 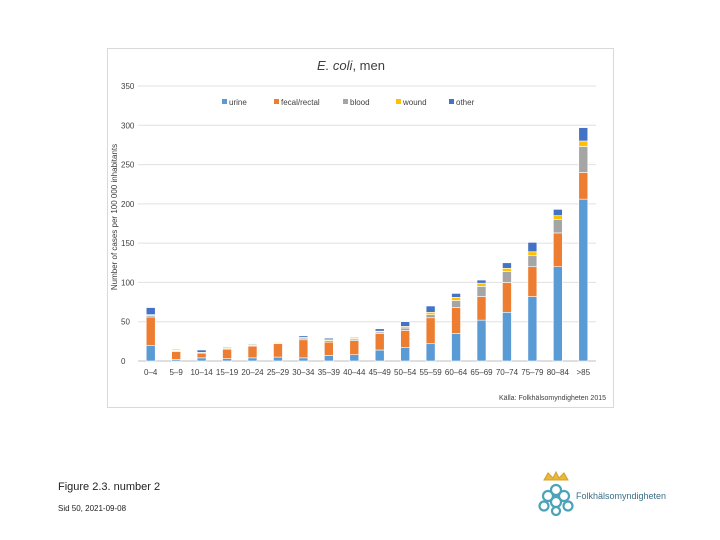 I want to click on legend-label: blood, so click(x=360, y=102).